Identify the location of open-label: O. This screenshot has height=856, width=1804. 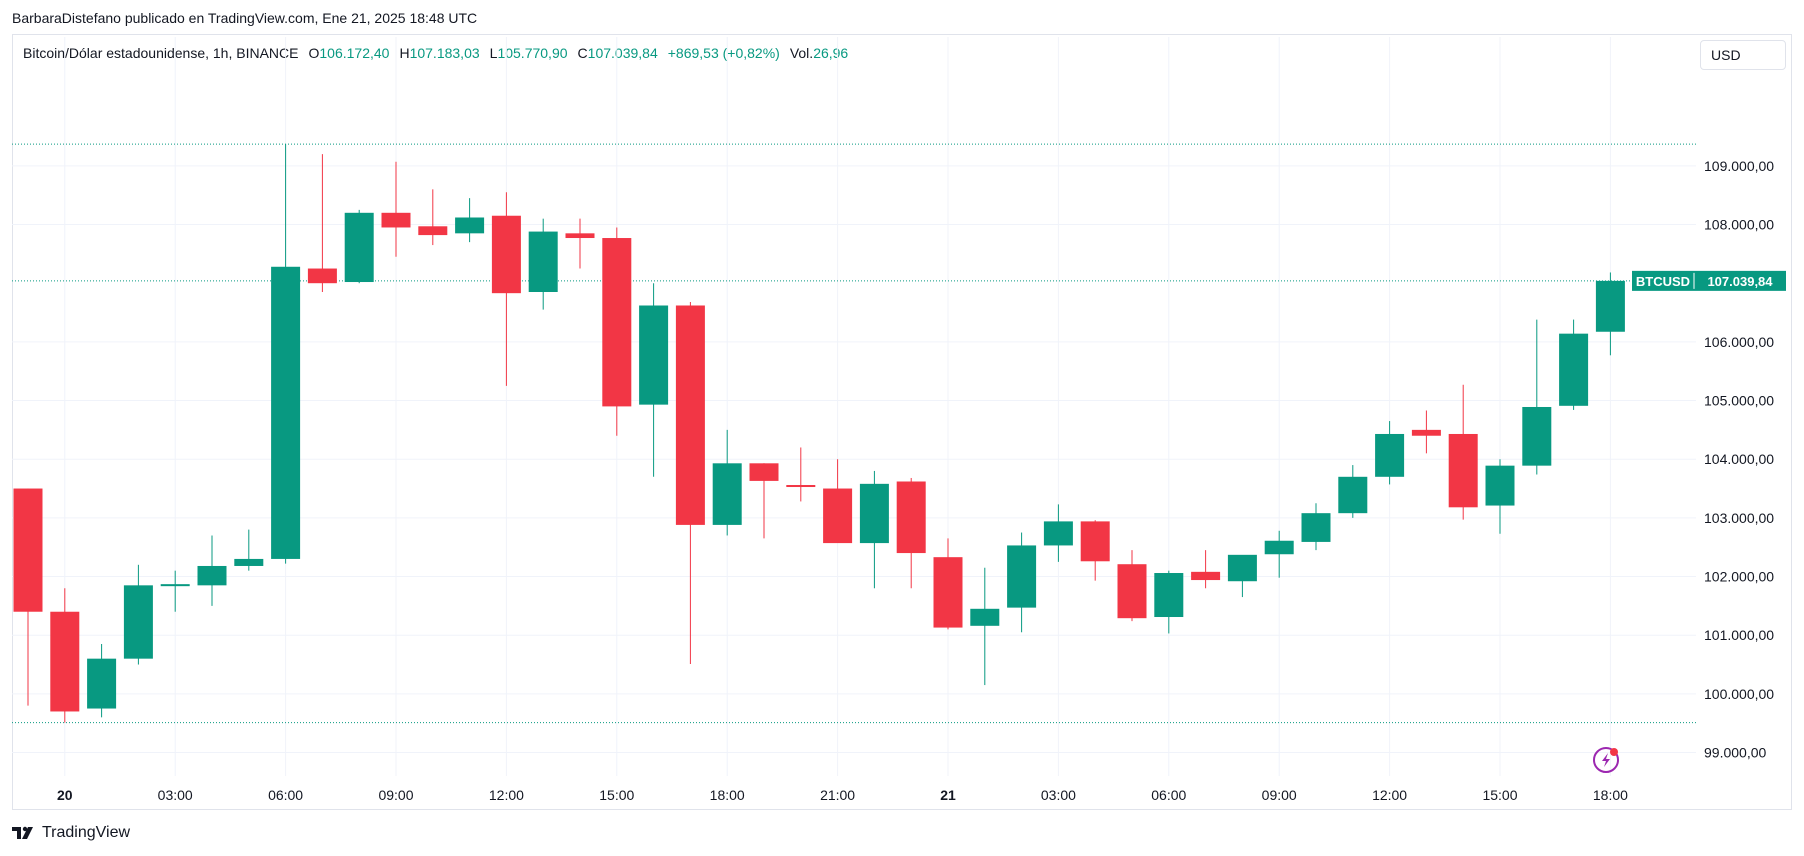
(314, 53).